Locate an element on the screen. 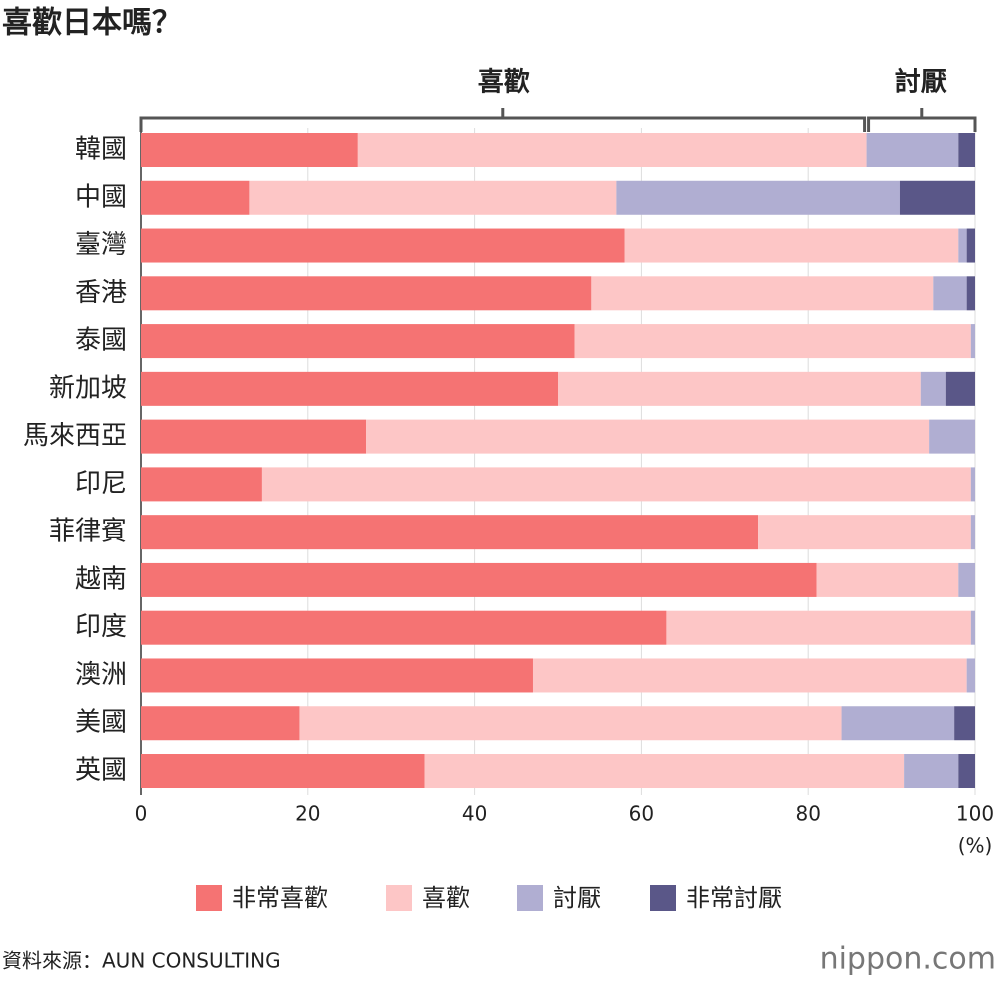 The image size is (1000, 982). annotation: 討厭 is located at coordinates (921, 82).